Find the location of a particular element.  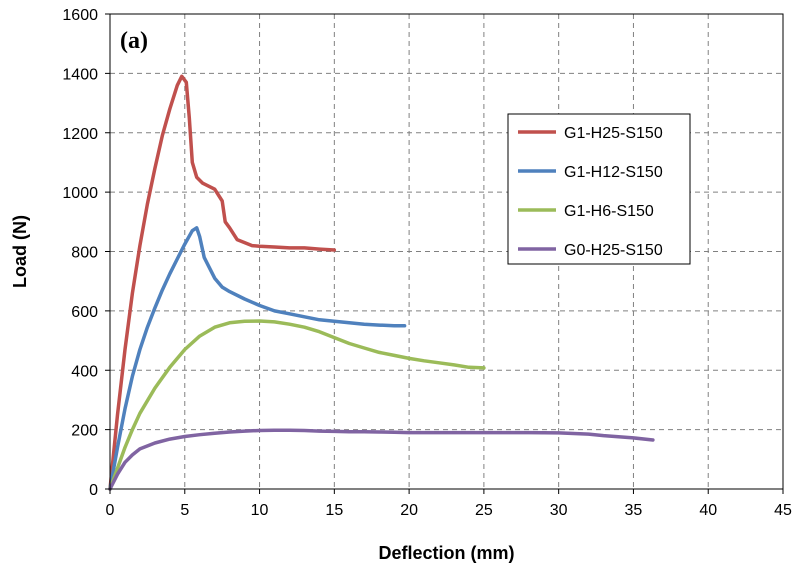

series-line-g1-h6-s150 is located at coordinates (297, 405).